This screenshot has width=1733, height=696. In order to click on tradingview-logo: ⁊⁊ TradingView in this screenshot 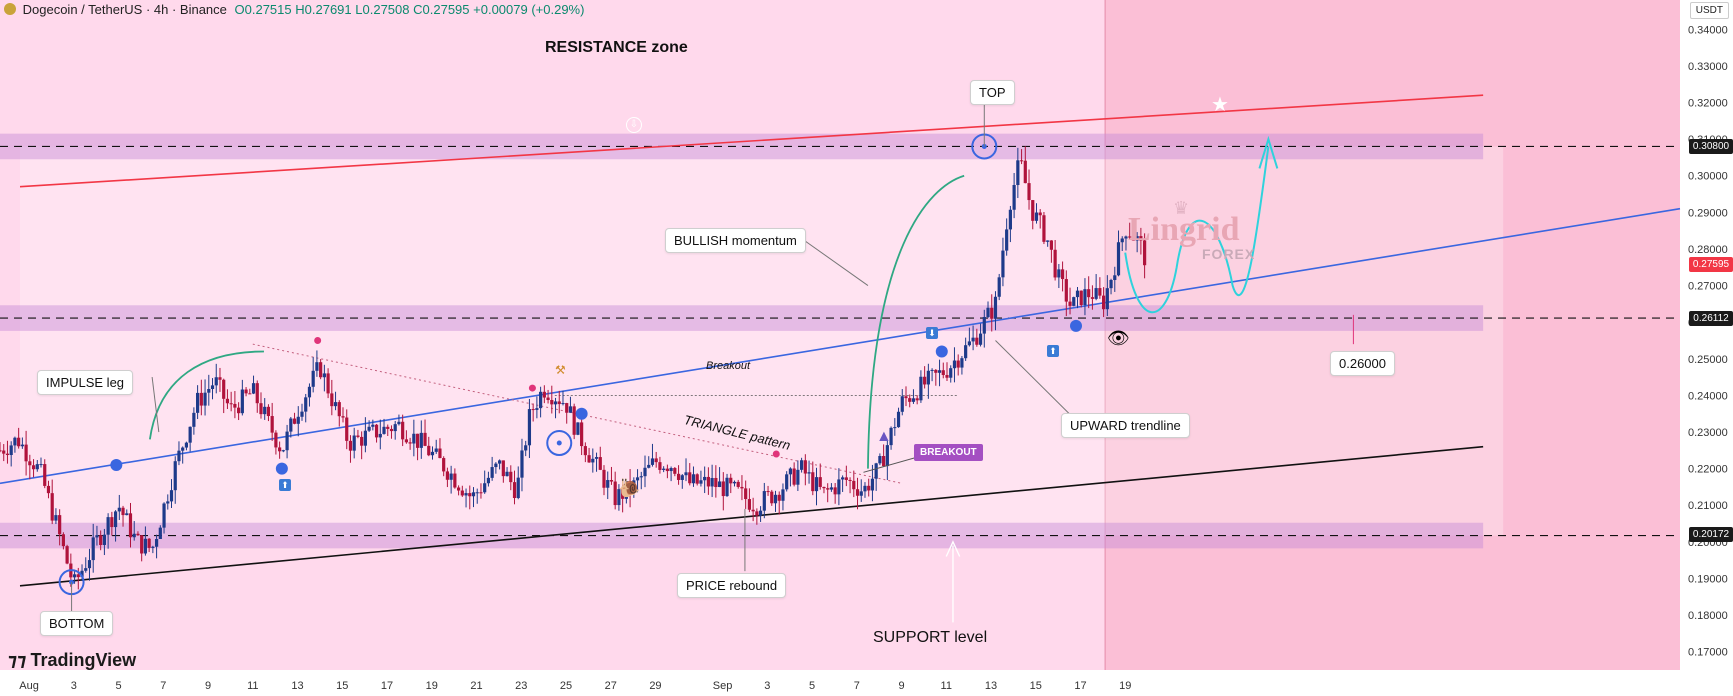, I will do `click(72, 660)`.